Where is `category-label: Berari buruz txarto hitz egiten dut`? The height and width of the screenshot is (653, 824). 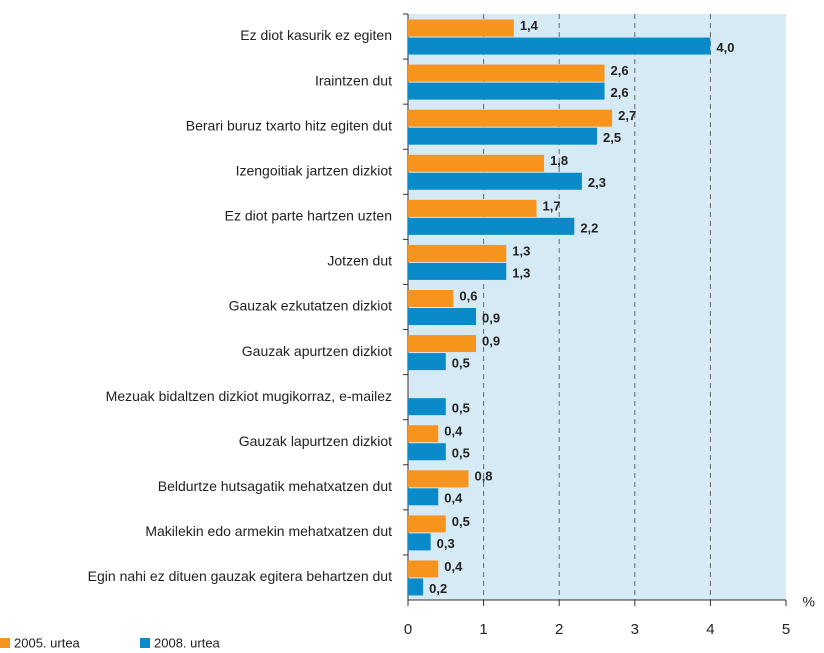 category-label: Berari buruz txarto hitz egiten dut is located at coordinates (289, 125).